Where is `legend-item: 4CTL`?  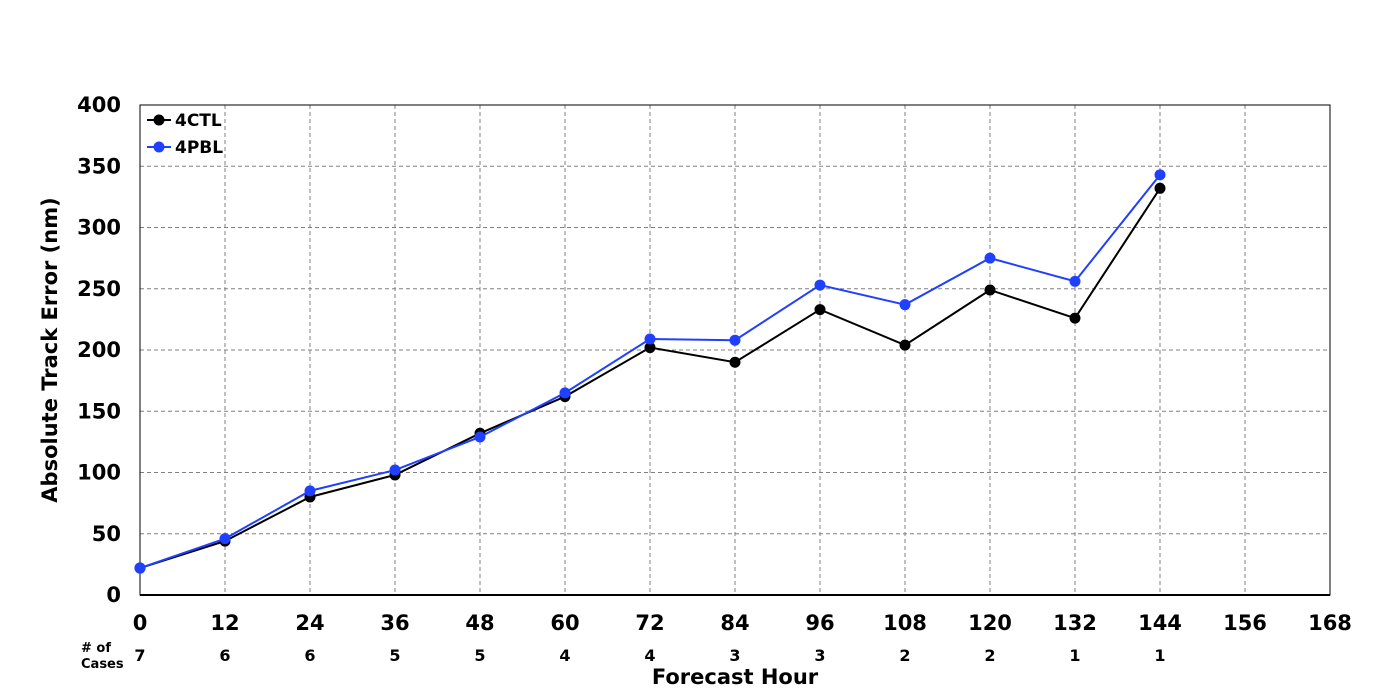 legend-item: 4CTL is located at coordinates (184, 121).